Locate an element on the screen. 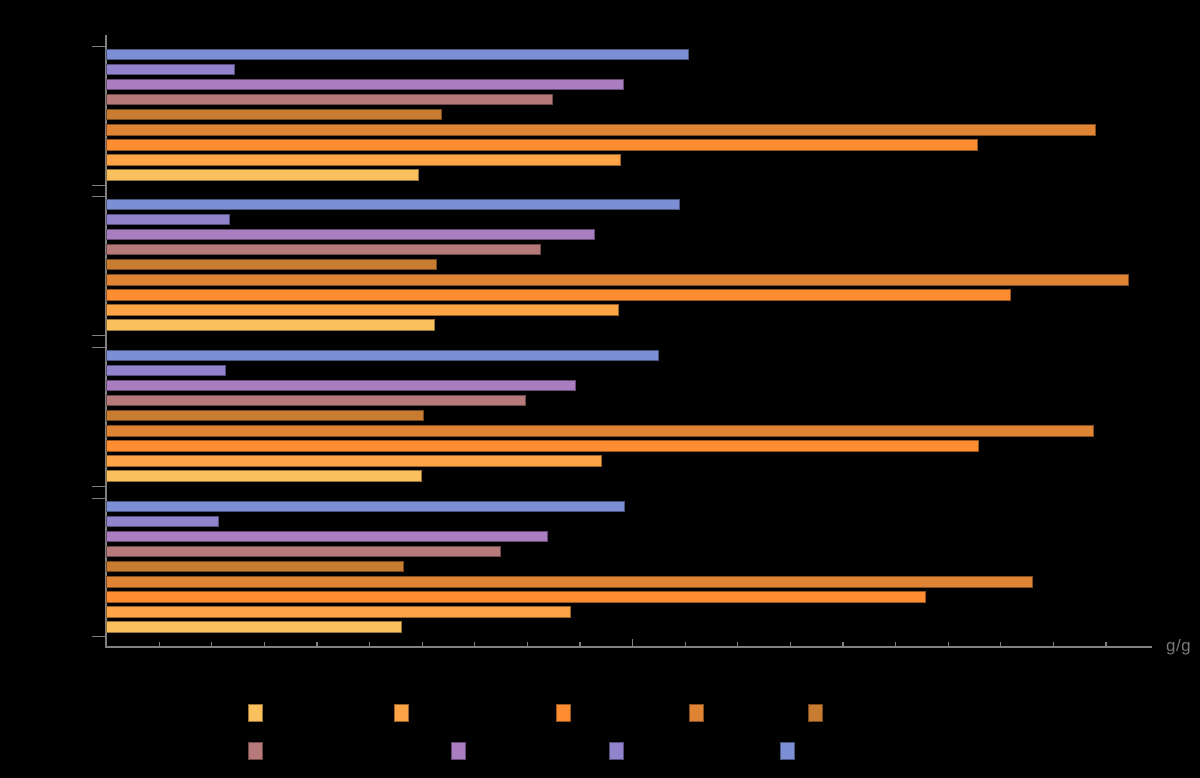 The width and height of the screenshot is (1200, 778). bar-blue-group2 is located at coordinates (393, 204).